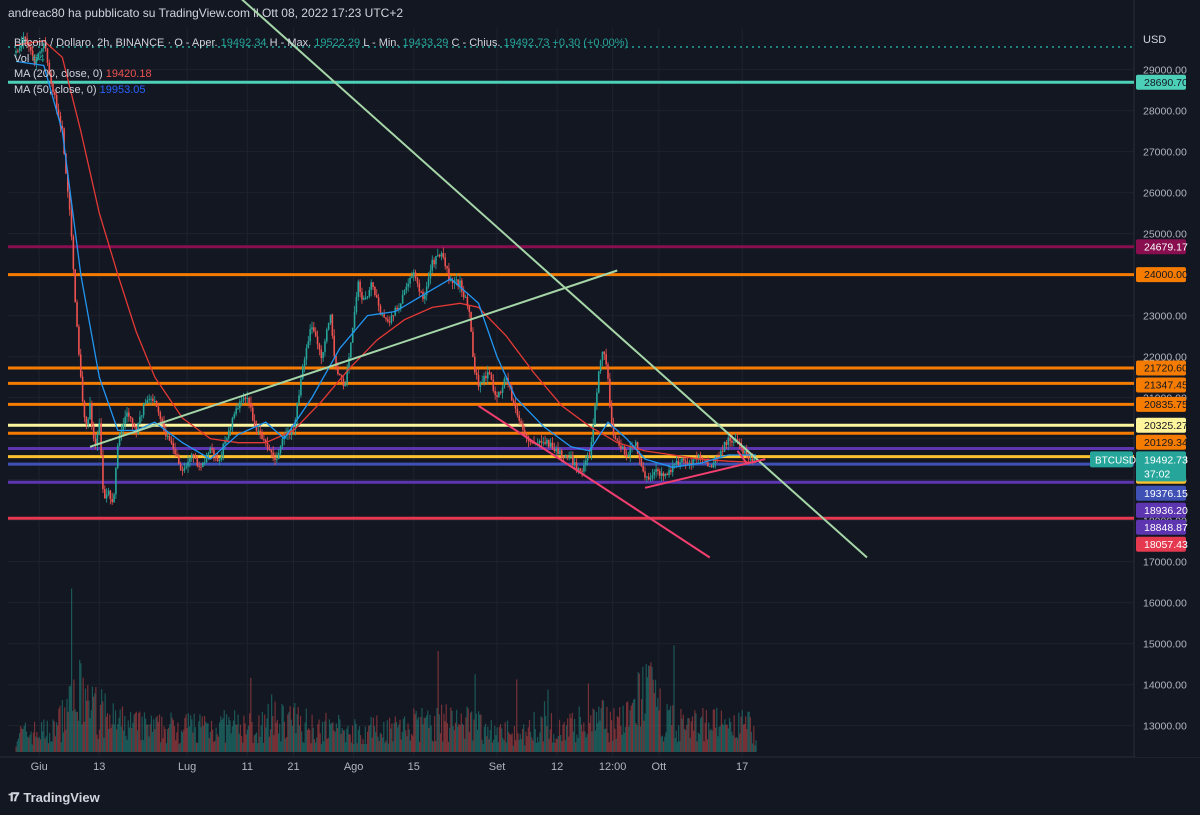  What do you see at coordinates (22, 58) in the screenshot?
I see `volume-label: Vol` at bounding box center [22, 58].